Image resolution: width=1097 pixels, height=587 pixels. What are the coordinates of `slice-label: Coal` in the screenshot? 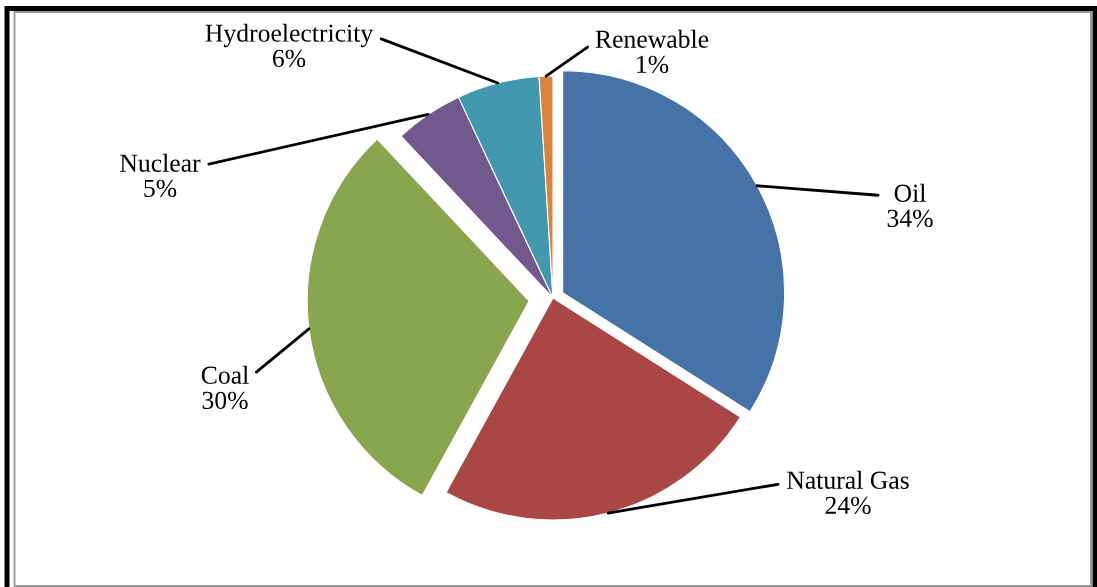 It's located at (225, 374).